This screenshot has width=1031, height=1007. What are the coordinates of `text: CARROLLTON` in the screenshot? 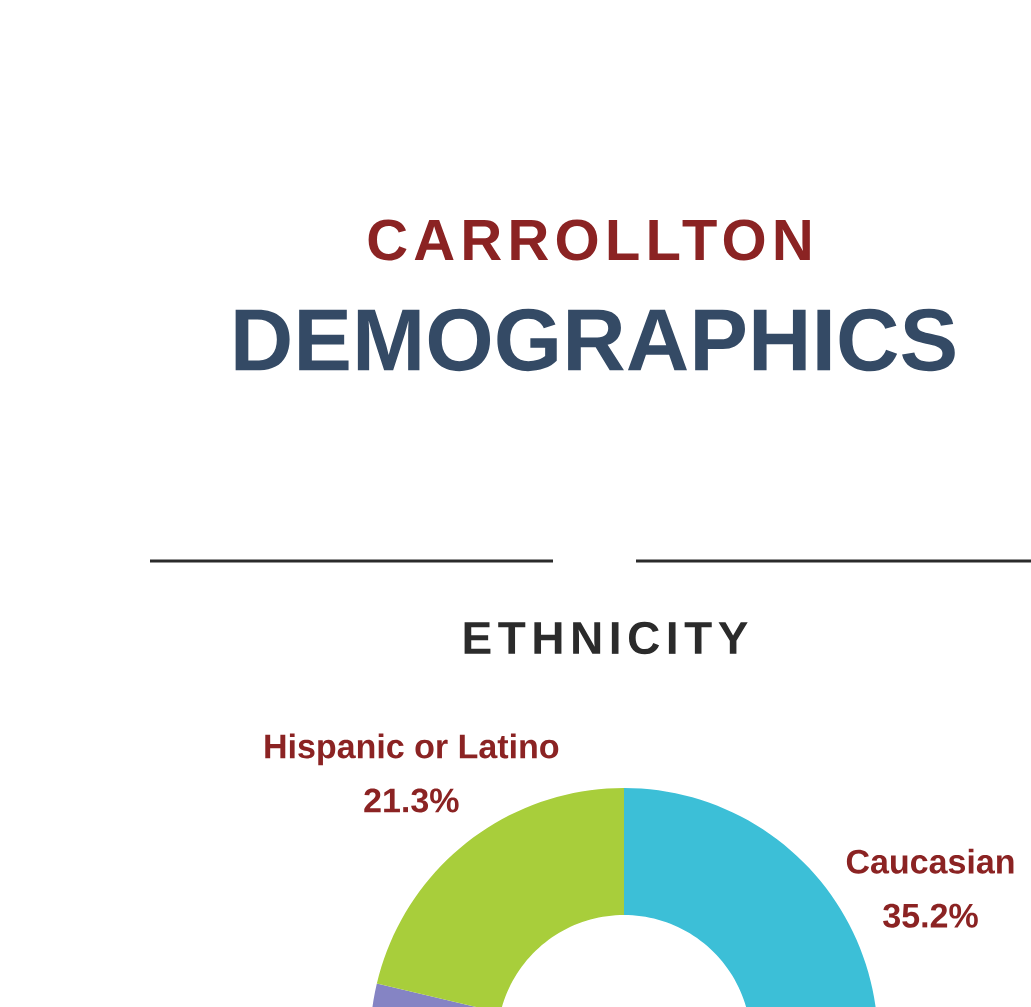 It's located at (589, 240).